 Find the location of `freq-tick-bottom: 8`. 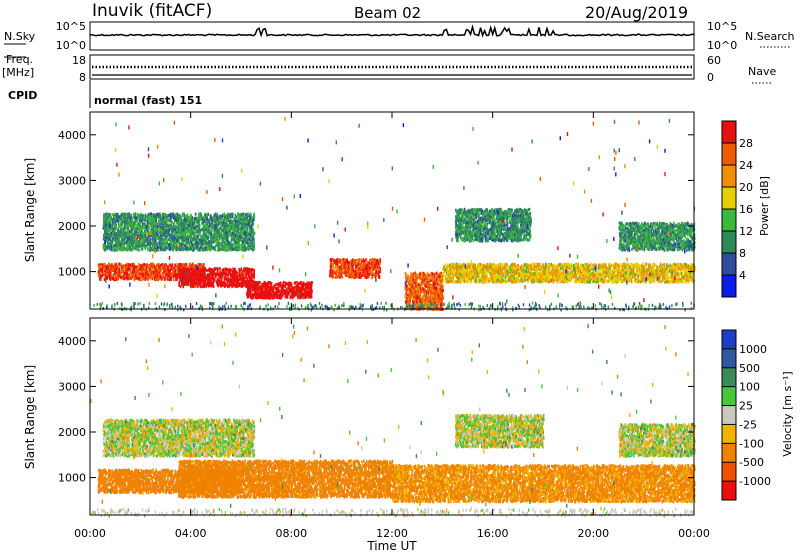

freq-tick-bottom: 8 is located at coordinates (82, 77).